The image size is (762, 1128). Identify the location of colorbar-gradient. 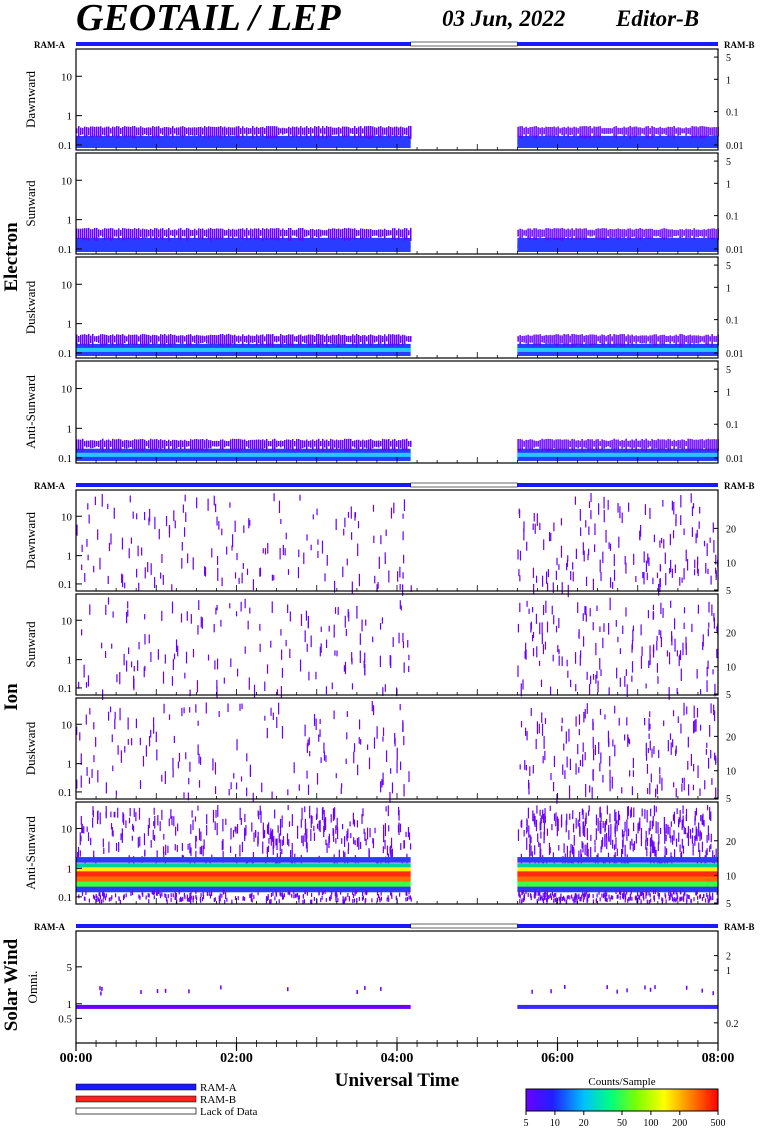
(622, 1100).